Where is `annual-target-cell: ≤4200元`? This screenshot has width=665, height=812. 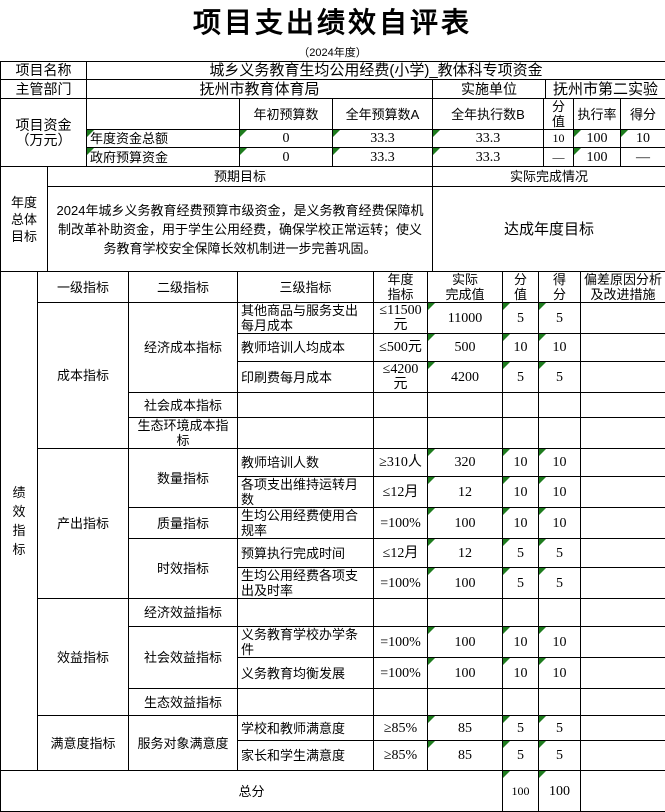
annual-target-cell: ≤4200元 is located at coordinates (401, 377).